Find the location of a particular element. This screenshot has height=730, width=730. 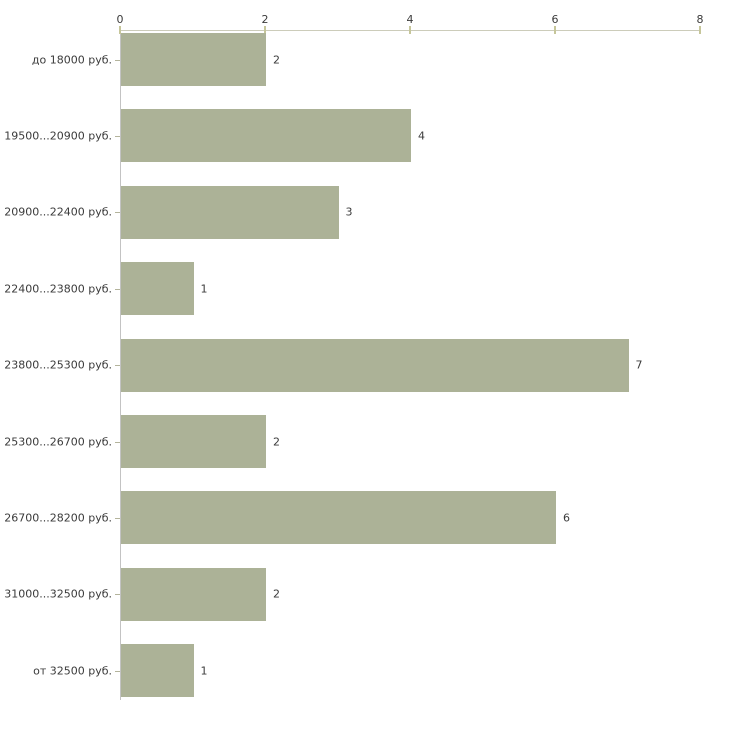

category-label: 19500...20900 руб. is located at coordinates (58, 136).